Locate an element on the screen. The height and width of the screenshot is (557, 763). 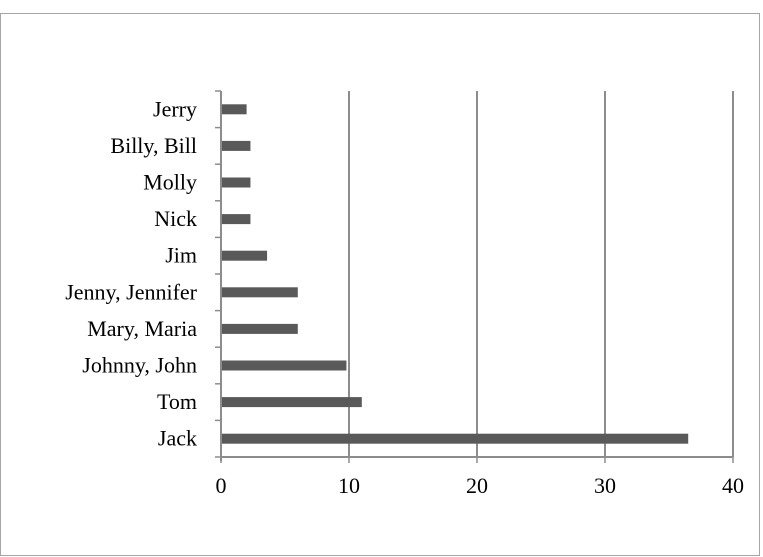
bar-billy-bill is located at coordinates (236, 145).